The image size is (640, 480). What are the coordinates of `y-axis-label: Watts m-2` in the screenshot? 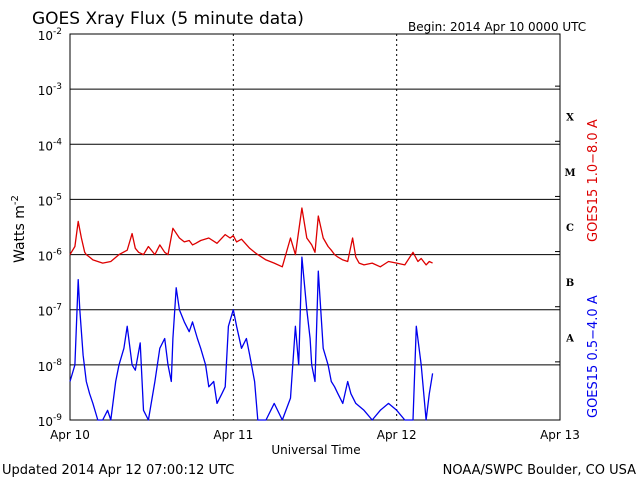 It's located at (19, 229).